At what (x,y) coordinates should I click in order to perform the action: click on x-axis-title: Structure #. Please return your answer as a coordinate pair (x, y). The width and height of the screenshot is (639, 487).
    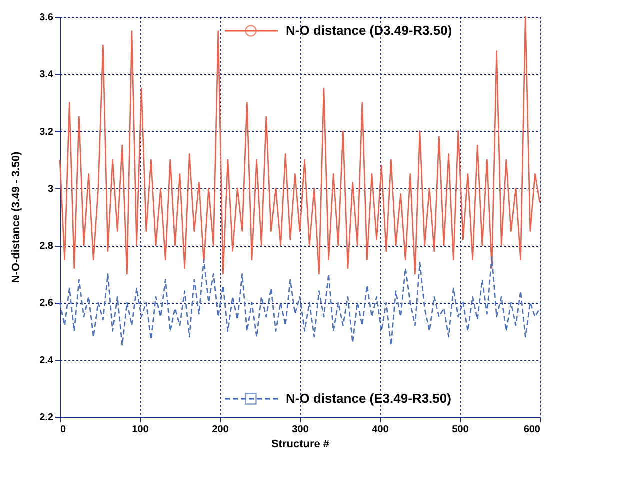
    Looking at the image, I should click on (300, 444).